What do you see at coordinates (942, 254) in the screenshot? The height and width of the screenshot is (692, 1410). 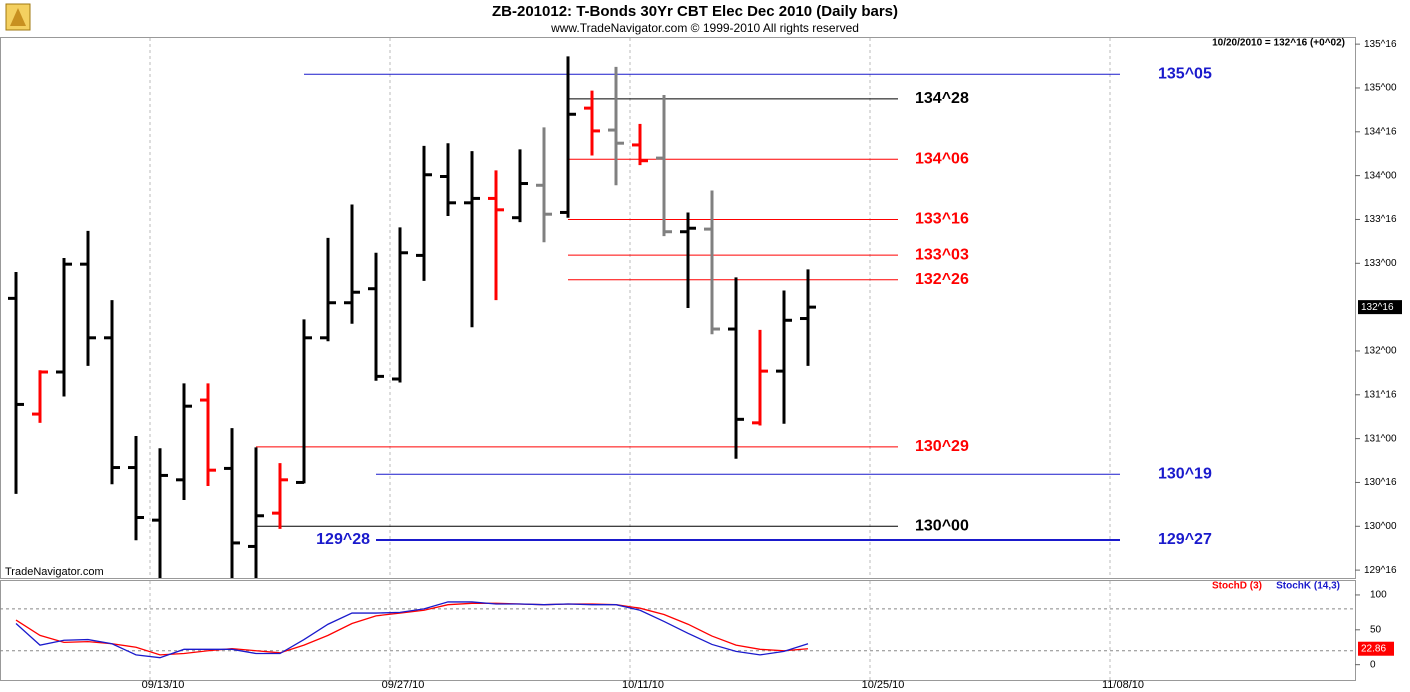 I see `level-label: 133^03` at bounding box center [942, 254].